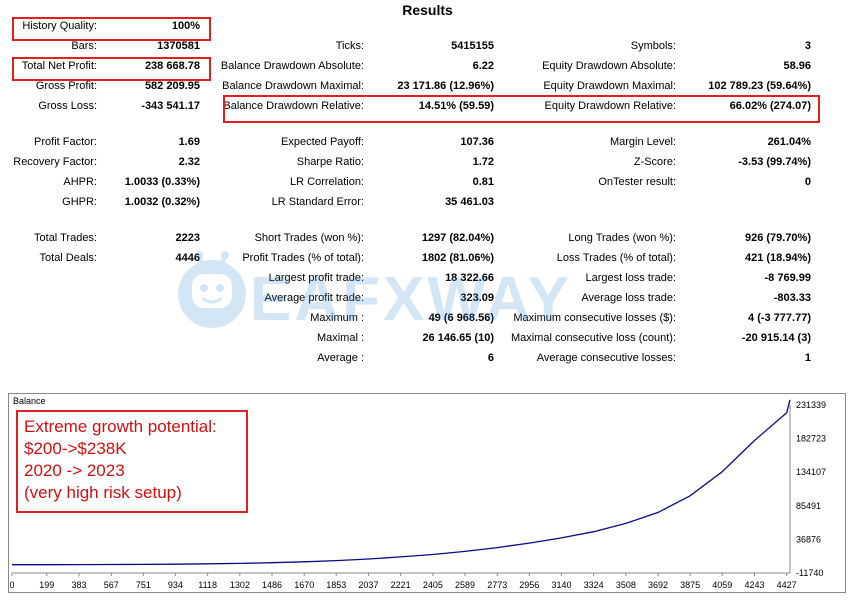 The height and width of the screenshot is (600, 855). I want to click on col3-label: Equity Drawdown Relative:, so click(610, 106).